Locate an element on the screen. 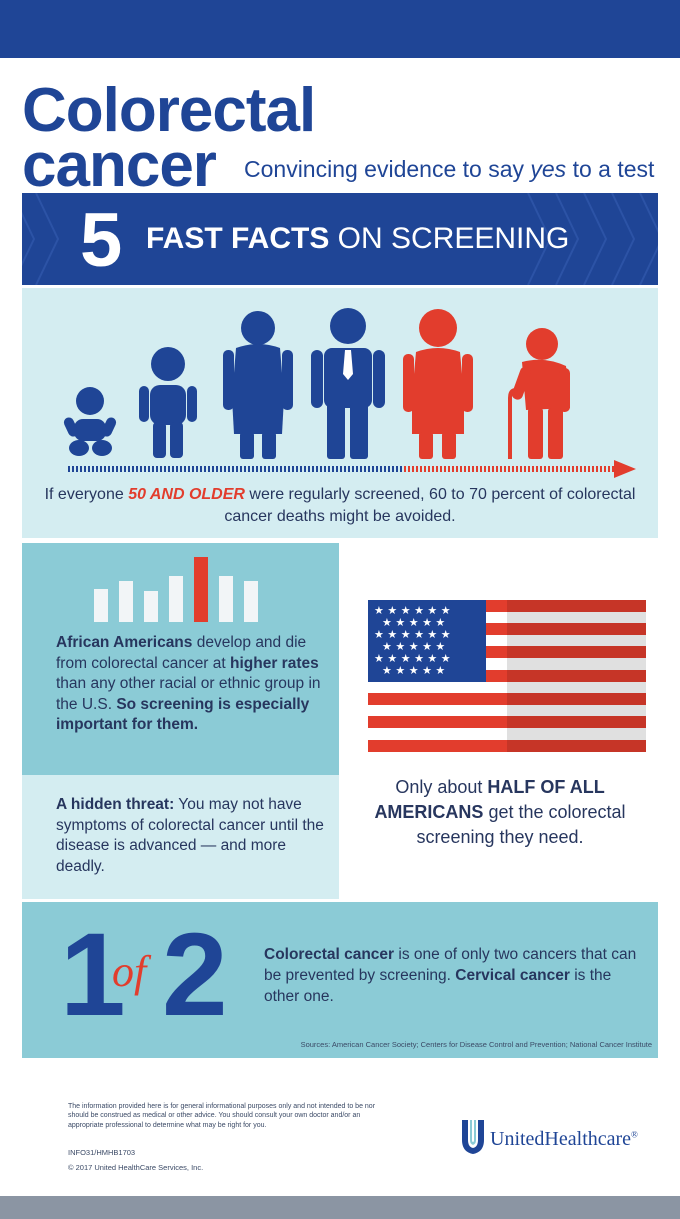 The width and height of the screenshot is (680, 1219). chevron-pattern-icon is located at coordinates (340, 239).